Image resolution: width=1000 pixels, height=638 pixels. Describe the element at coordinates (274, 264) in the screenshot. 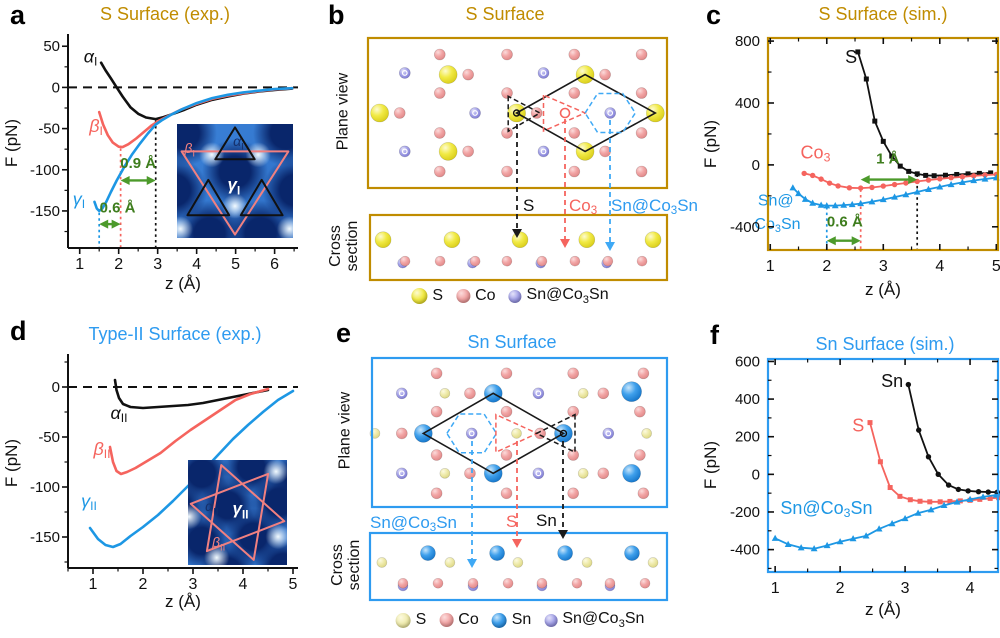

I see `x-tick-label: 6` at that location.